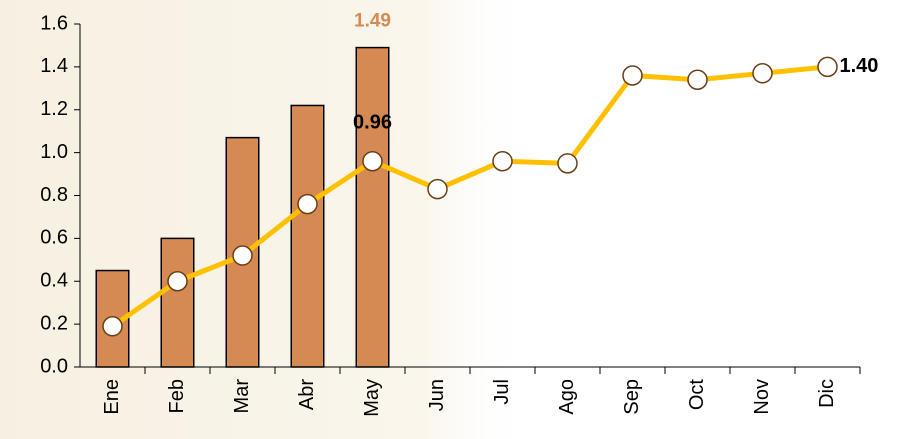 The width and height of the screenshot is (898, 439). I want to click on x-tick-label: Sep, so click(632, 397).